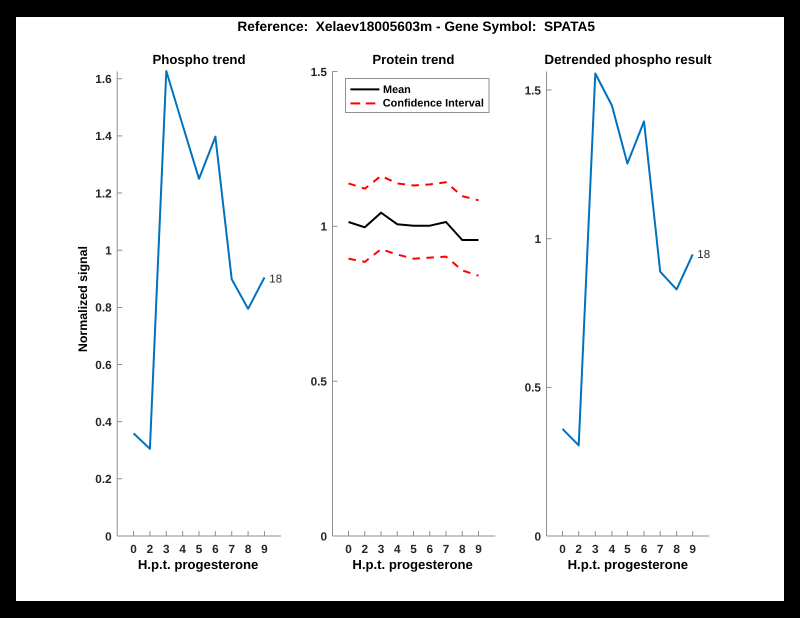 The width and height of the screenshot is (800, 618). I want to click on svg-text: 0.2, so click(103, 479).